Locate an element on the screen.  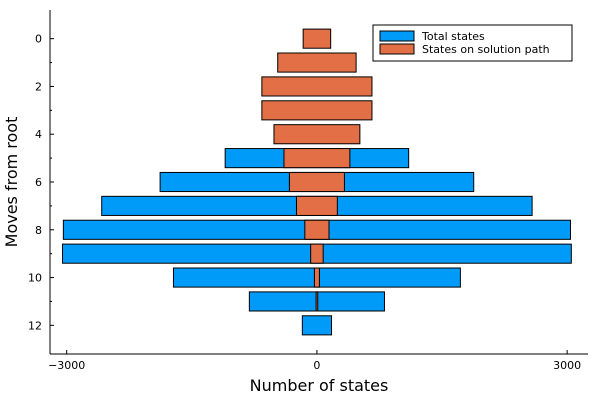
y-tick-label: 0 is located at coordinates (38, 39).